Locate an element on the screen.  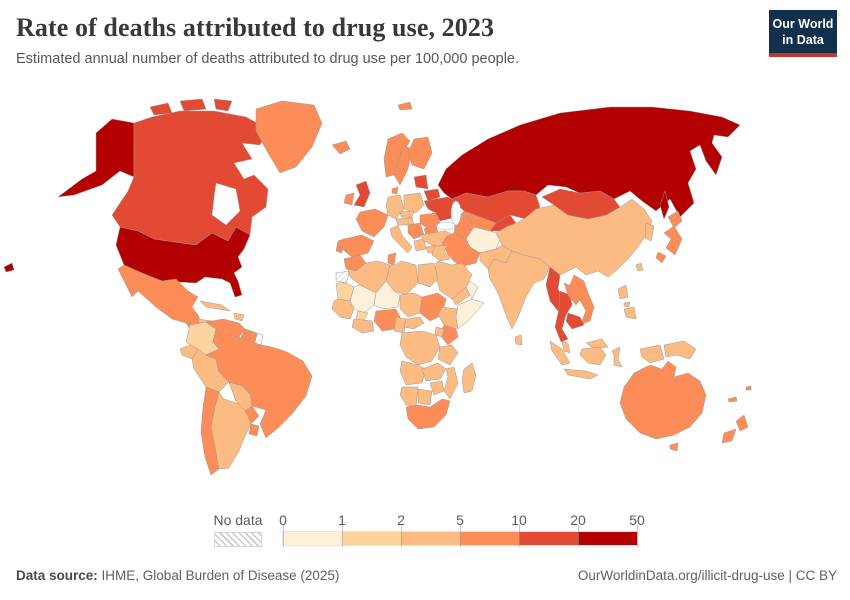
country-philippines-mindanao is located at coordinates (630, 313).